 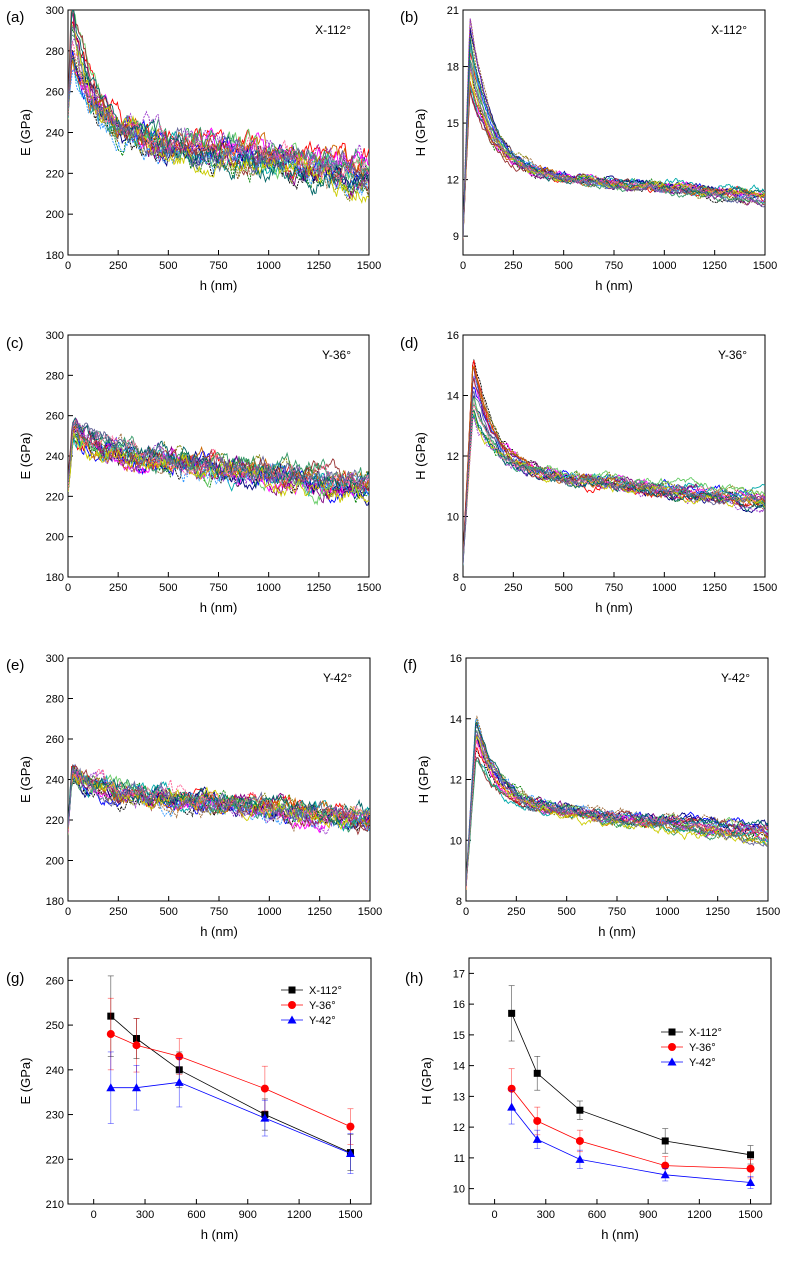 What do you see at coordinates (55, 1116) in the screenshot?
I see `y-tick-label: 230` at bounding box center [55, 1116].